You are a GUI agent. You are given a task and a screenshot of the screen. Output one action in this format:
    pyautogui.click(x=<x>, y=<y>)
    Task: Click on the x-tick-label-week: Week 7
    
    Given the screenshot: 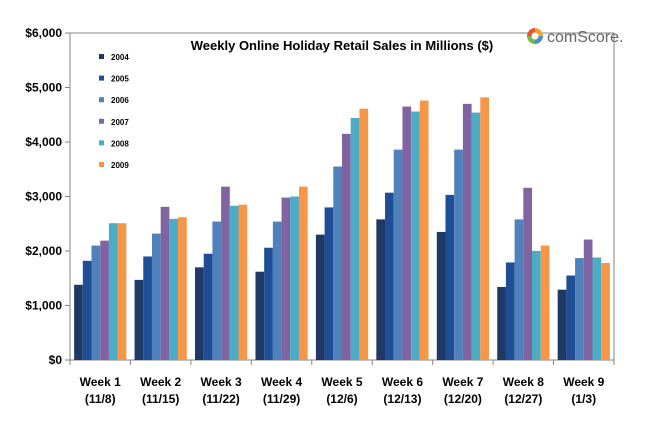 What is the action you would take?
    pyautogui.click(x=462, y=382)
    